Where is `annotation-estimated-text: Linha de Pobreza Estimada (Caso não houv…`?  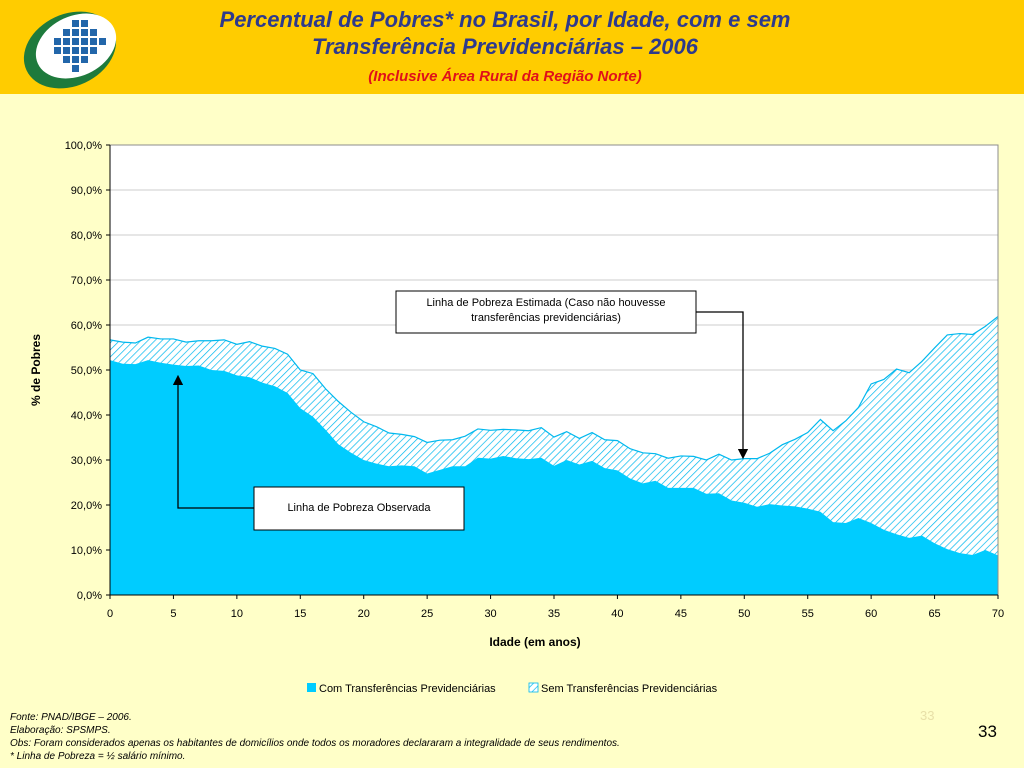
annotation-estimated-text: Linha de Pobreza Estimada (Caso não houv… is located at coordinates (546, 310).